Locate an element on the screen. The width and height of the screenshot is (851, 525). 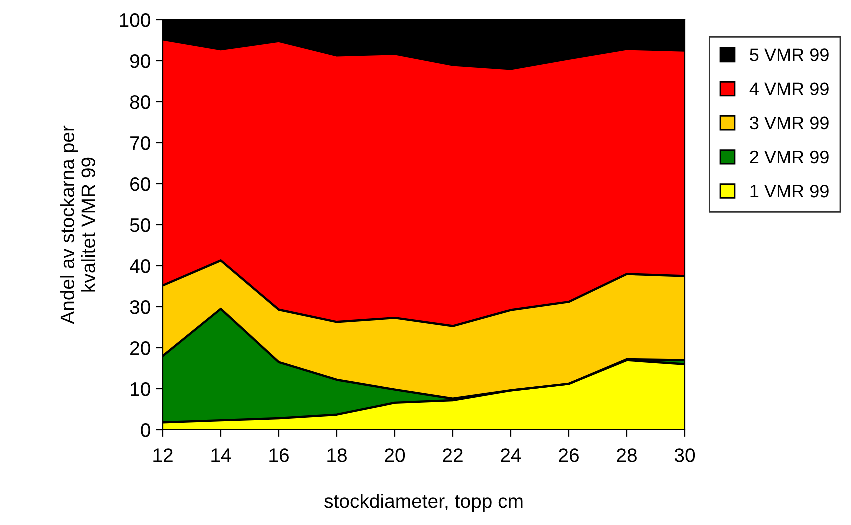
y-tick-label: 20 is located at coordinates (140, 348).